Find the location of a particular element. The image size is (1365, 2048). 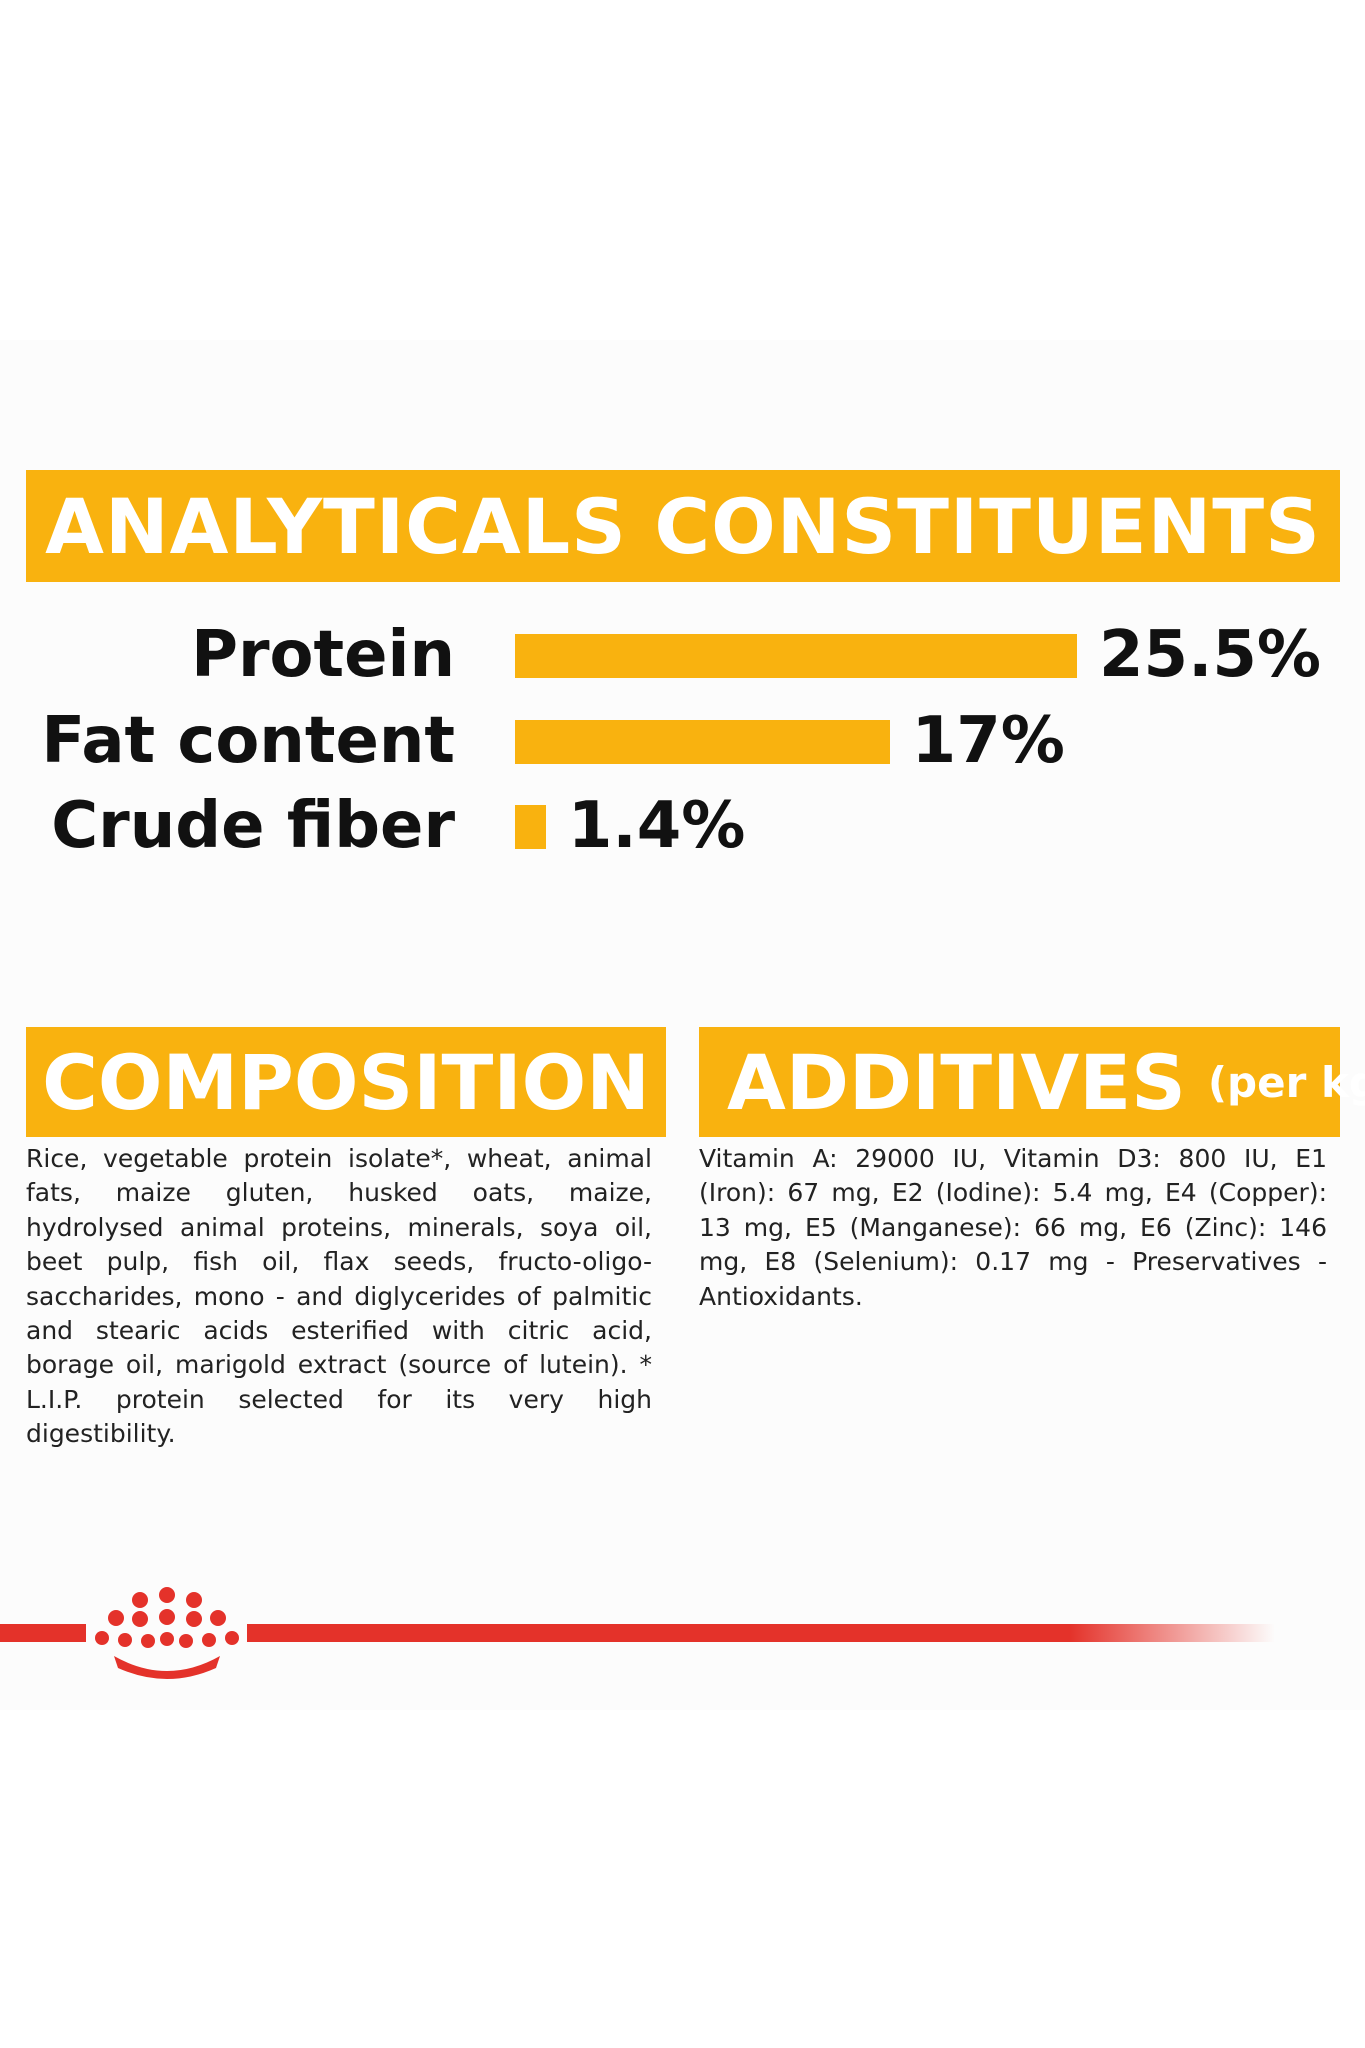

crude-fiber-label: Crude fiber is located at coordinates (253, 826).